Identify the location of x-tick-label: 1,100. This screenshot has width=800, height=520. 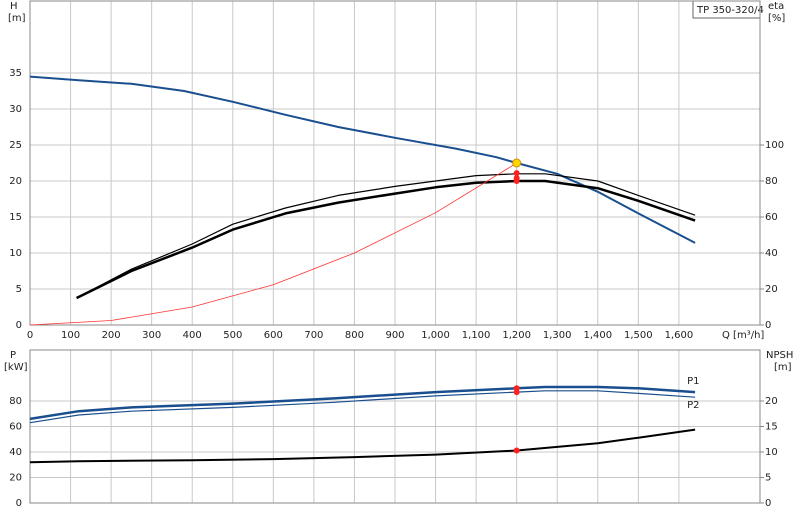
(476, 335).